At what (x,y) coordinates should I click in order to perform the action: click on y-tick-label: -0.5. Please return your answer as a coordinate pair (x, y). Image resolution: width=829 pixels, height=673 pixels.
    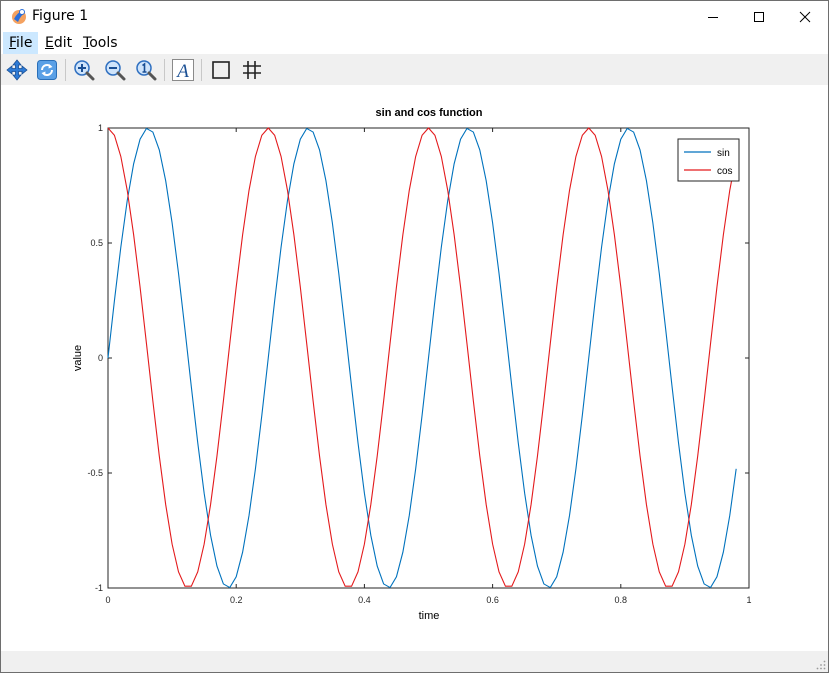
    Looking at the image, I should click on (95, 473).